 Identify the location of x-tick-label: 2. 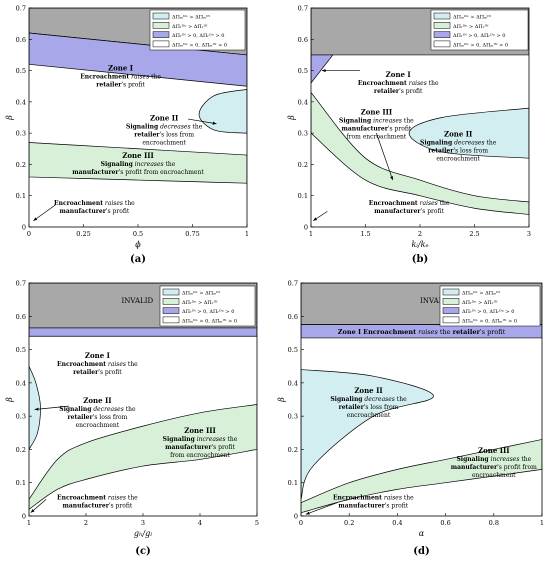
(86, 523).